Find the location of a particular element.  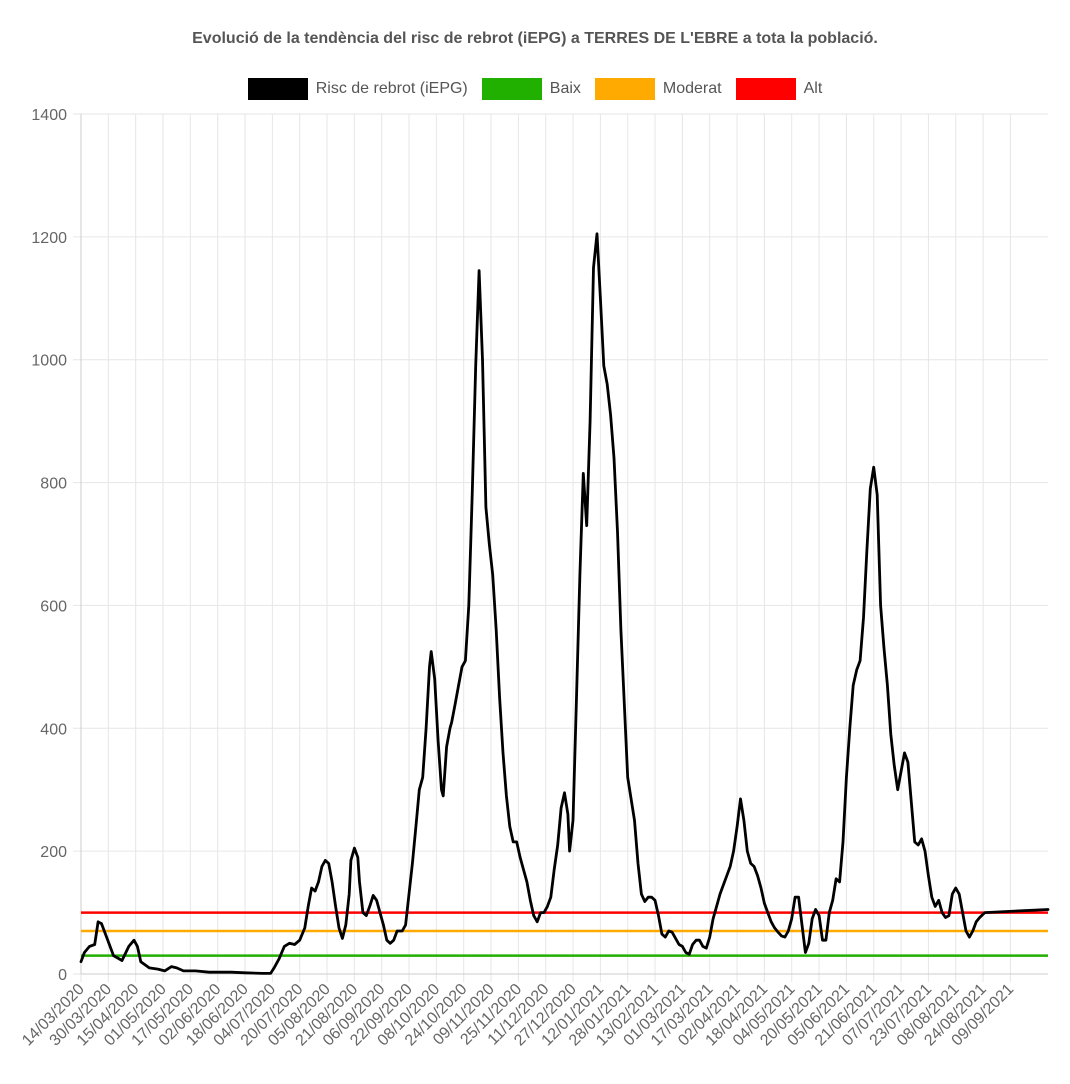

legend-swatch-moderat is located at coordinates (624, 89).